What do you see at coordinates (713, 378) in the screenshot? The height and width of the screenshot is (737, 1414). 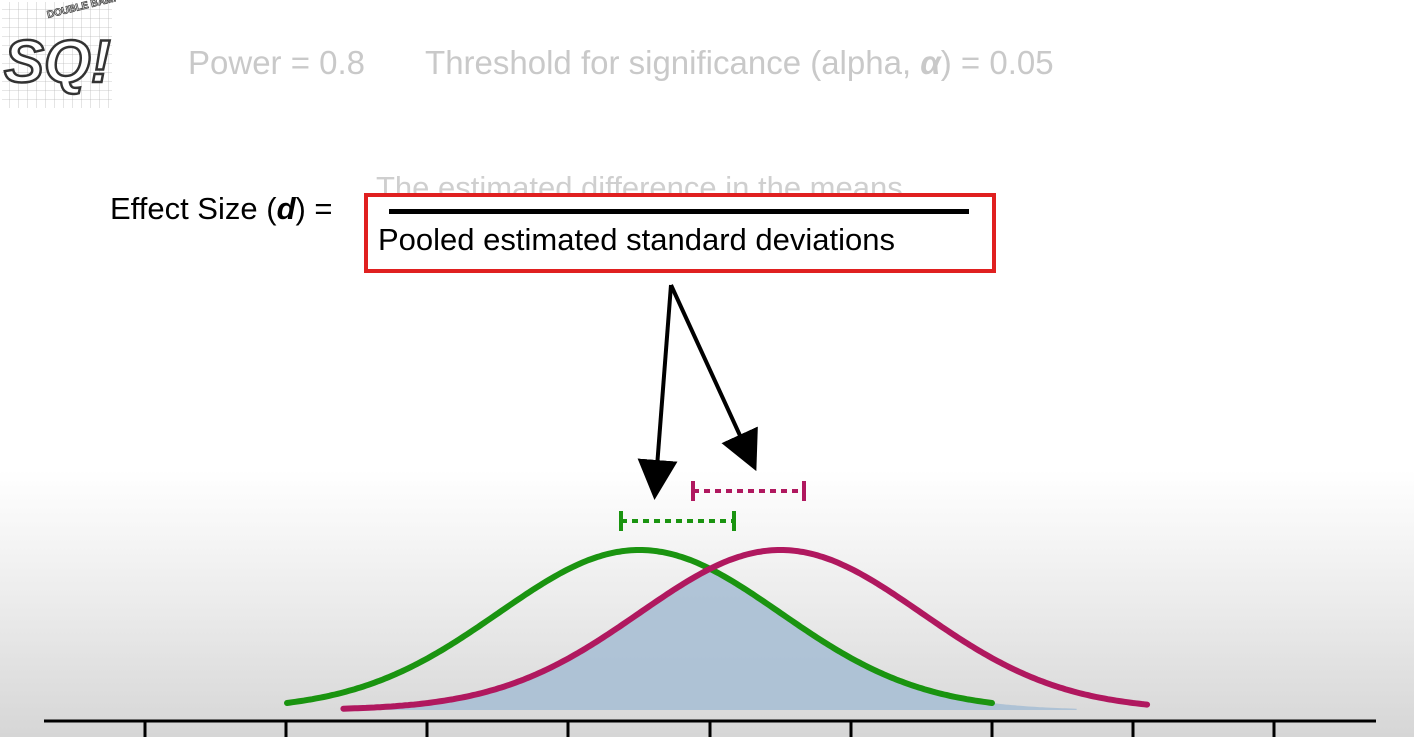 I see `arrow-to-magenta-sd` at bounding box center [713, 378].